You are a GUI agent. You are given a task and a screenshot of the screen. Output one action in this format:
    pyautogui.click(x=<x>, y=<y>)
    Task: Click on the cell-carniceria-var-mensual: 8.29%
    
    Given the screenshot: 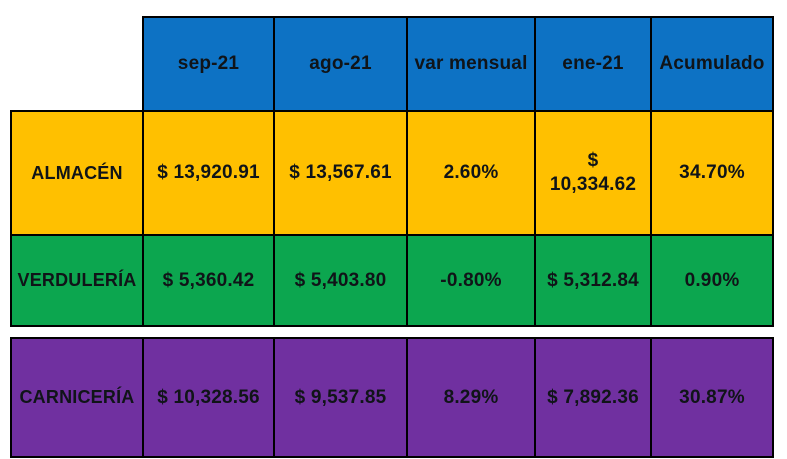 What is the action you would take?
    pyautogui.click(x=471, y=397)
    